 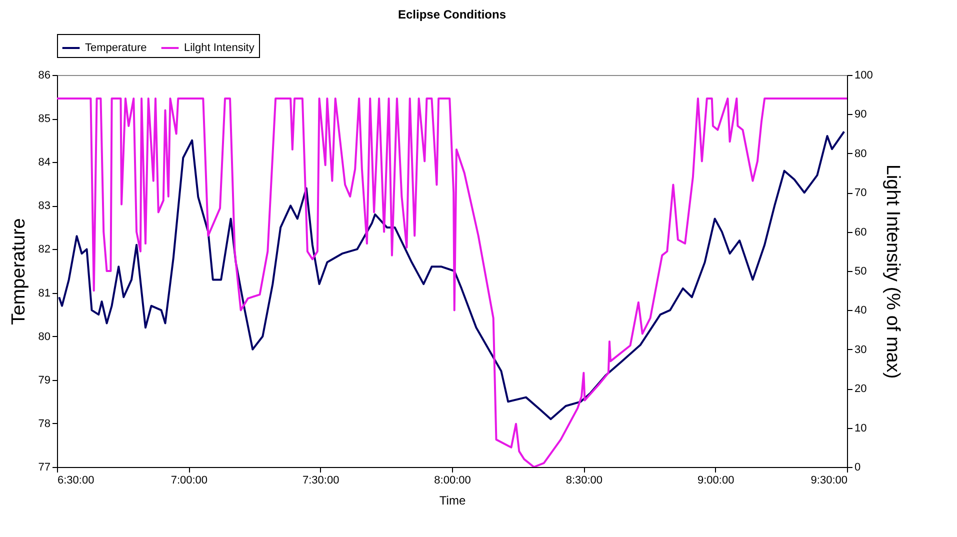 I want to click on y-tick-label: 83, so click(x=44, y=206).